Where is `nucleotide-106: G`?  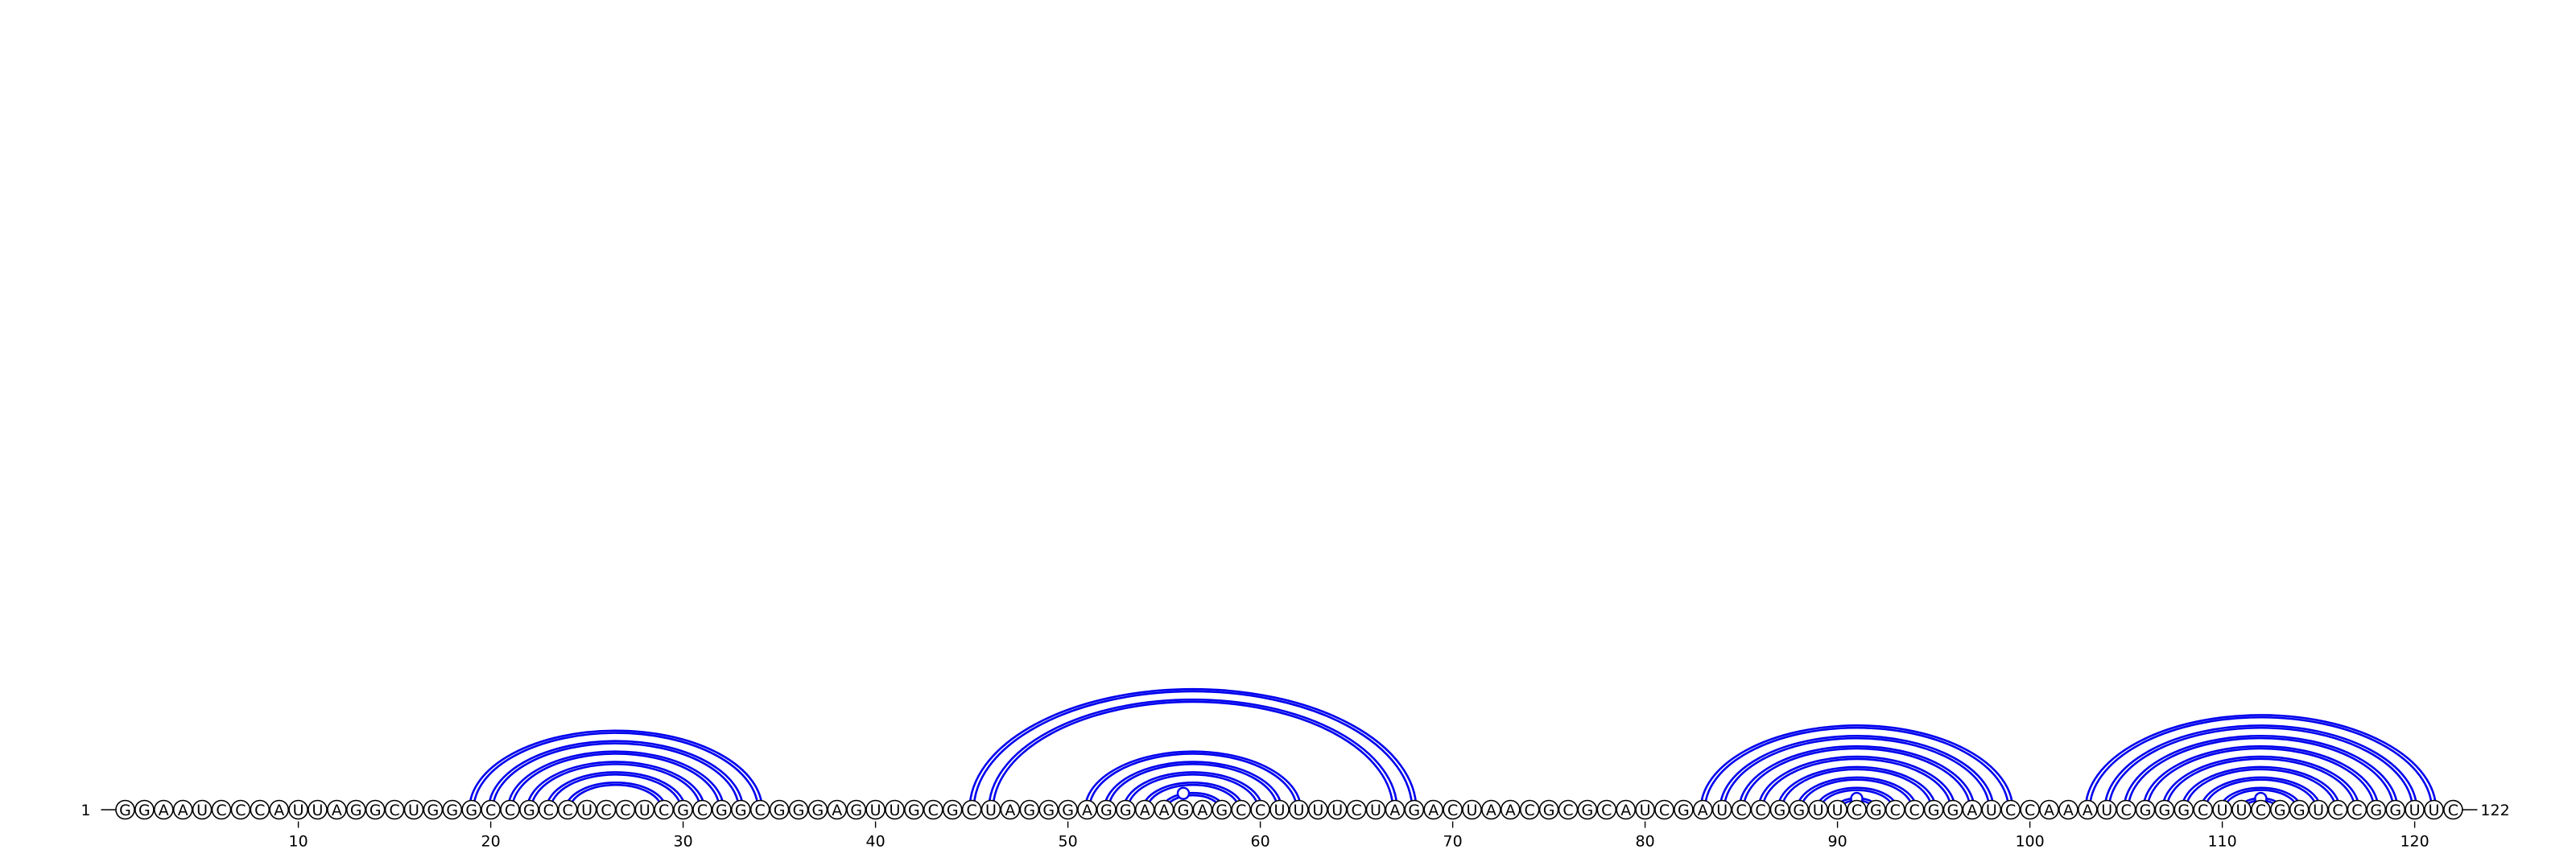 nucleotide-106: G is located at coordinates (2145, 809).